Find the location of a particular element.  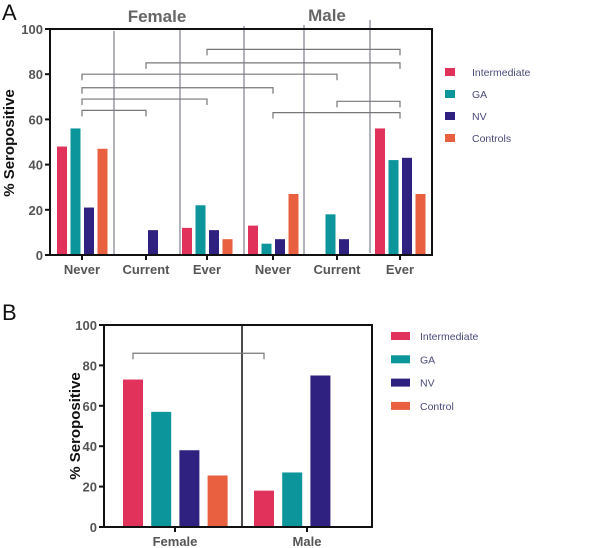

legend-swatch-controls is located at coordinates (450, 138).